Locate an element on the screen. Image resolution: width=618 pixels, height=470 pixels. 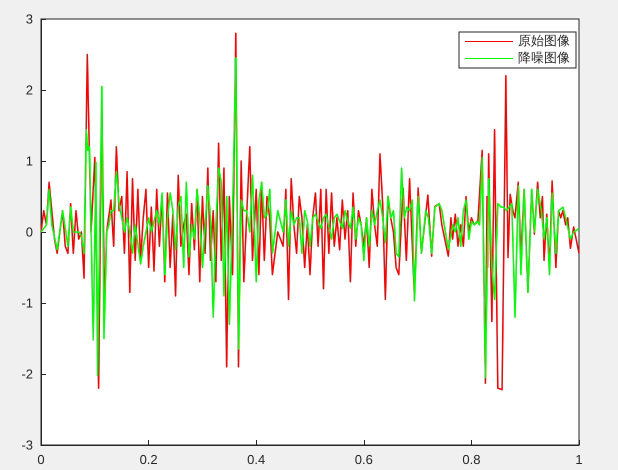
y-tick-label: -3 is located at coordinates (27, 445).